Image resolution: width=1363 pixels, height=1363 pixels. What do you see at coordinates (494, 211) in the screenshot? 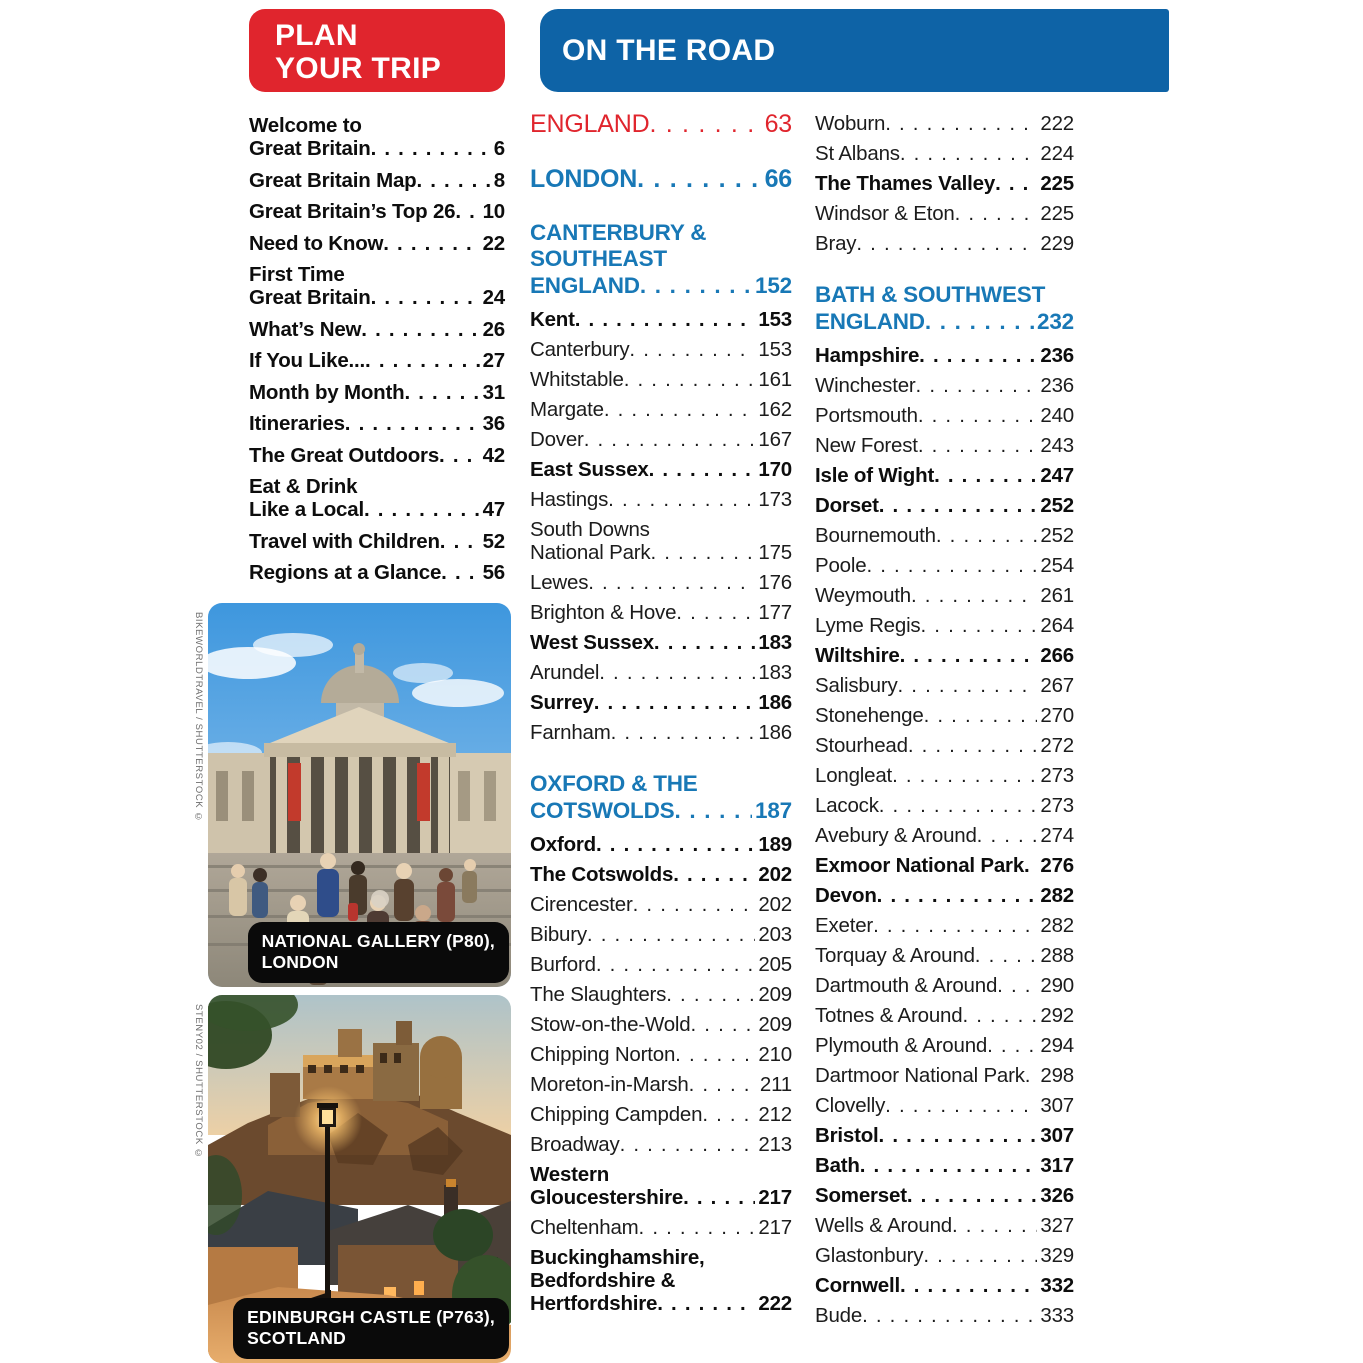
I see `toc-entry-page: 10` at bounding box center [494, 211].